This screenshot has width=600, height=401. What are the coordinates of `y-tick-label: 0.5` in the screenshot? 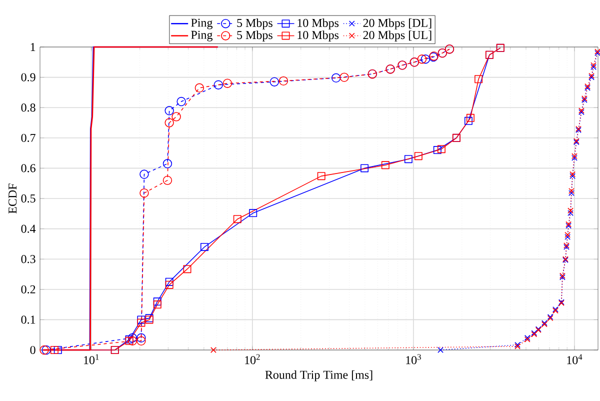 It's located at (28, 198).